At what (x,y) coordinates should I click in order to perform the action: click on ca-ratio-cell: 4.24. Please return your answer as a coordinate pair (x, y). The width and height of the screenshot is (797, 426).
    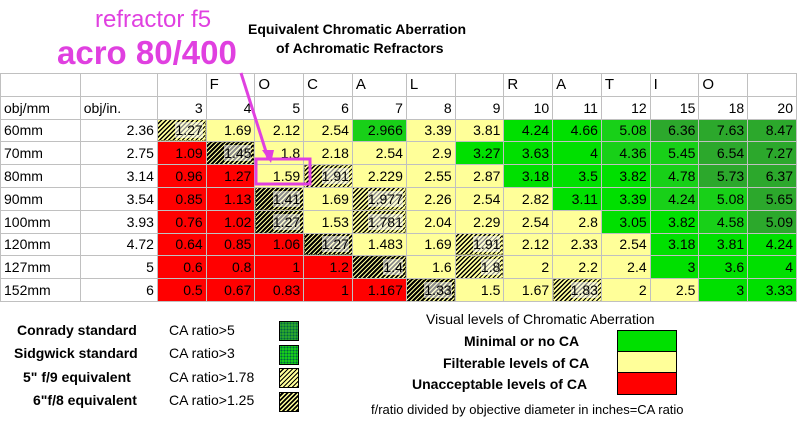
    Looking at the image, I should click on (772, 244).